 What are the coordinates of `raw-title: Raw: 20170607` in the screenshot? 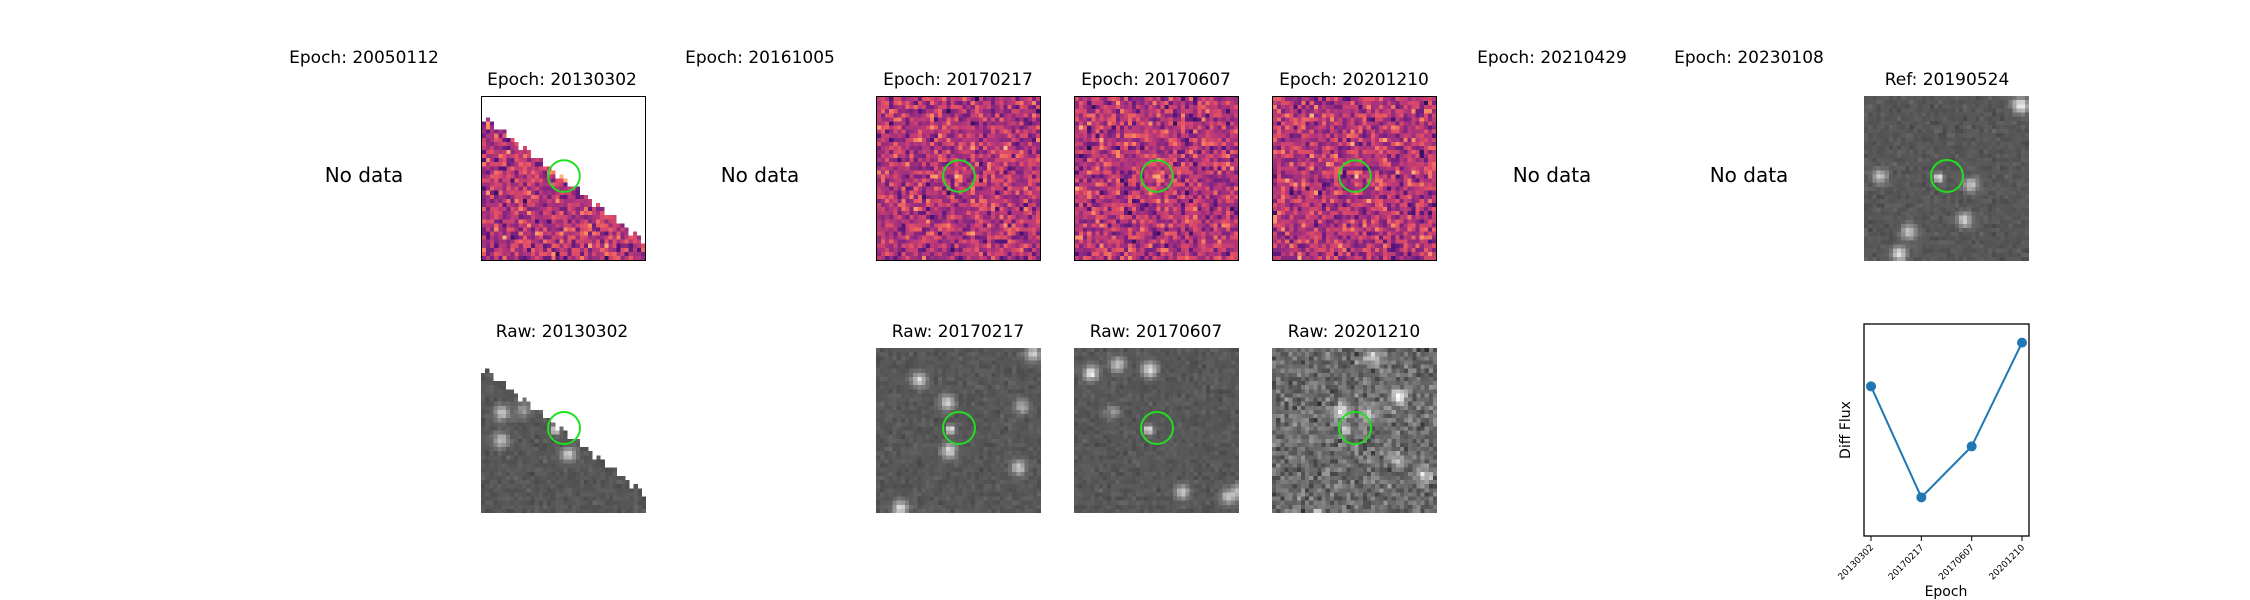 It's located at (1156, 332).